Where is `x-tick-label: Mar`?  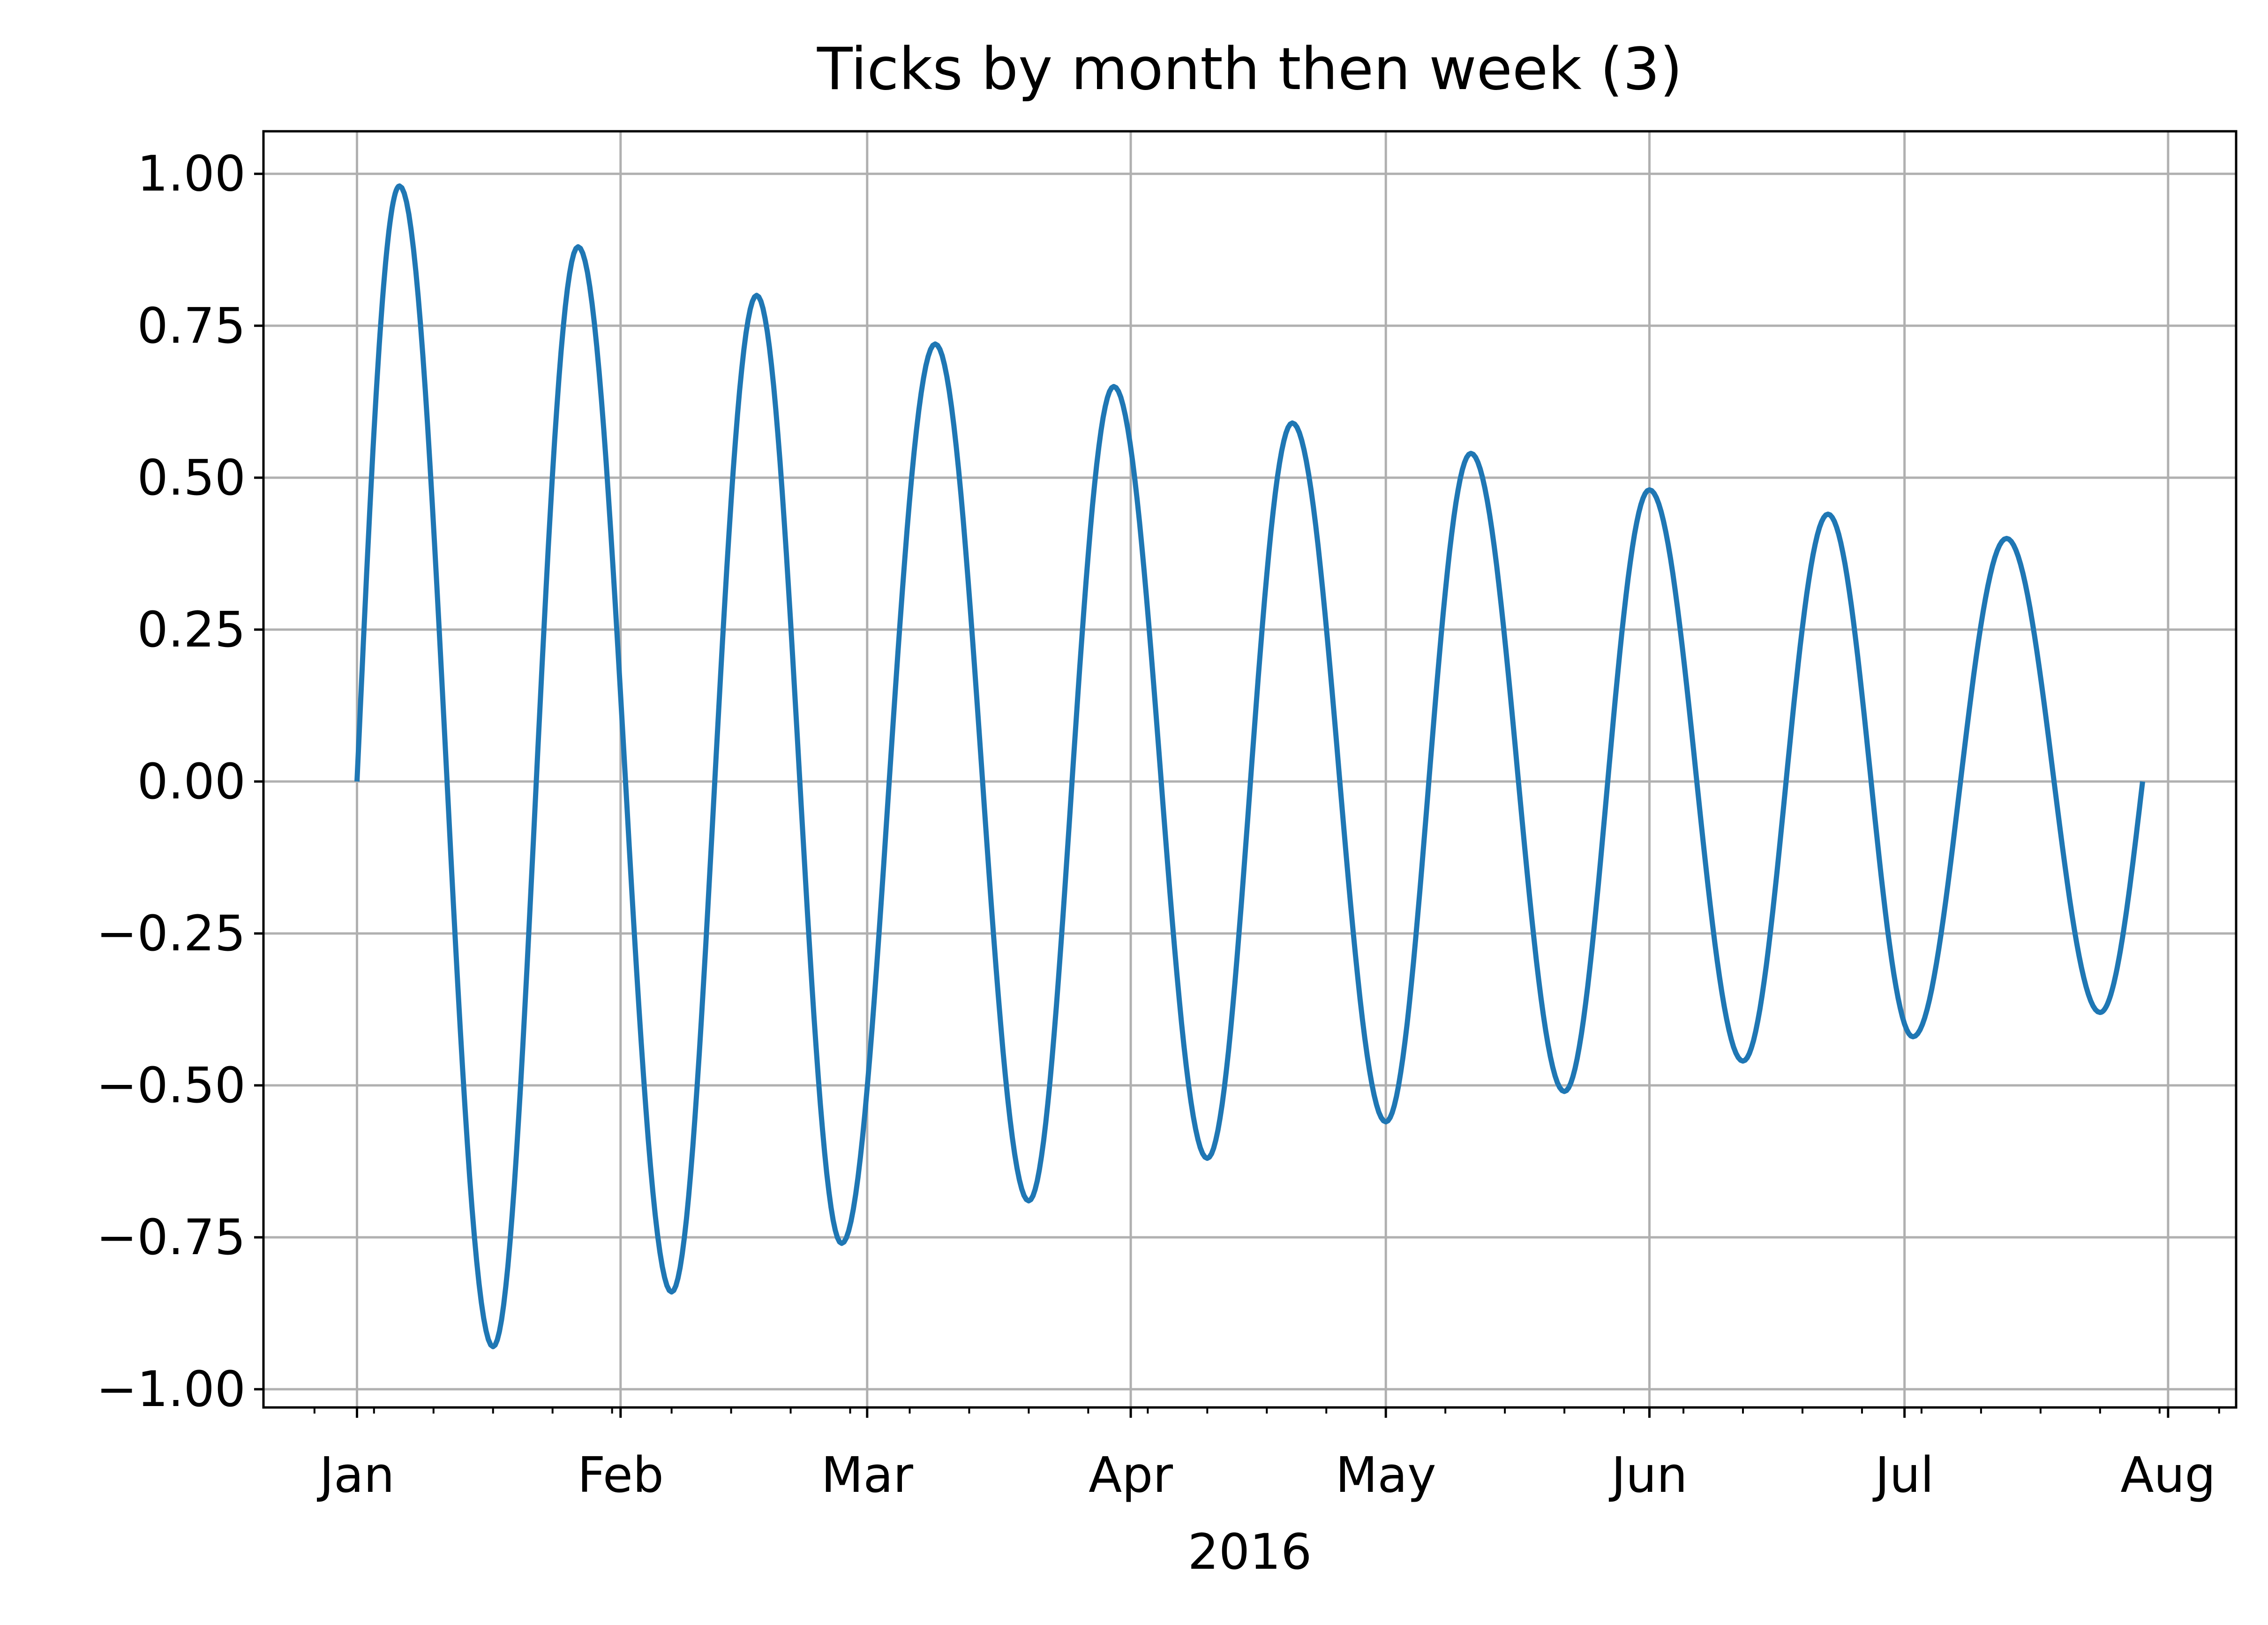
x-tick-label: Mar is located at coordinates (867, 1475).